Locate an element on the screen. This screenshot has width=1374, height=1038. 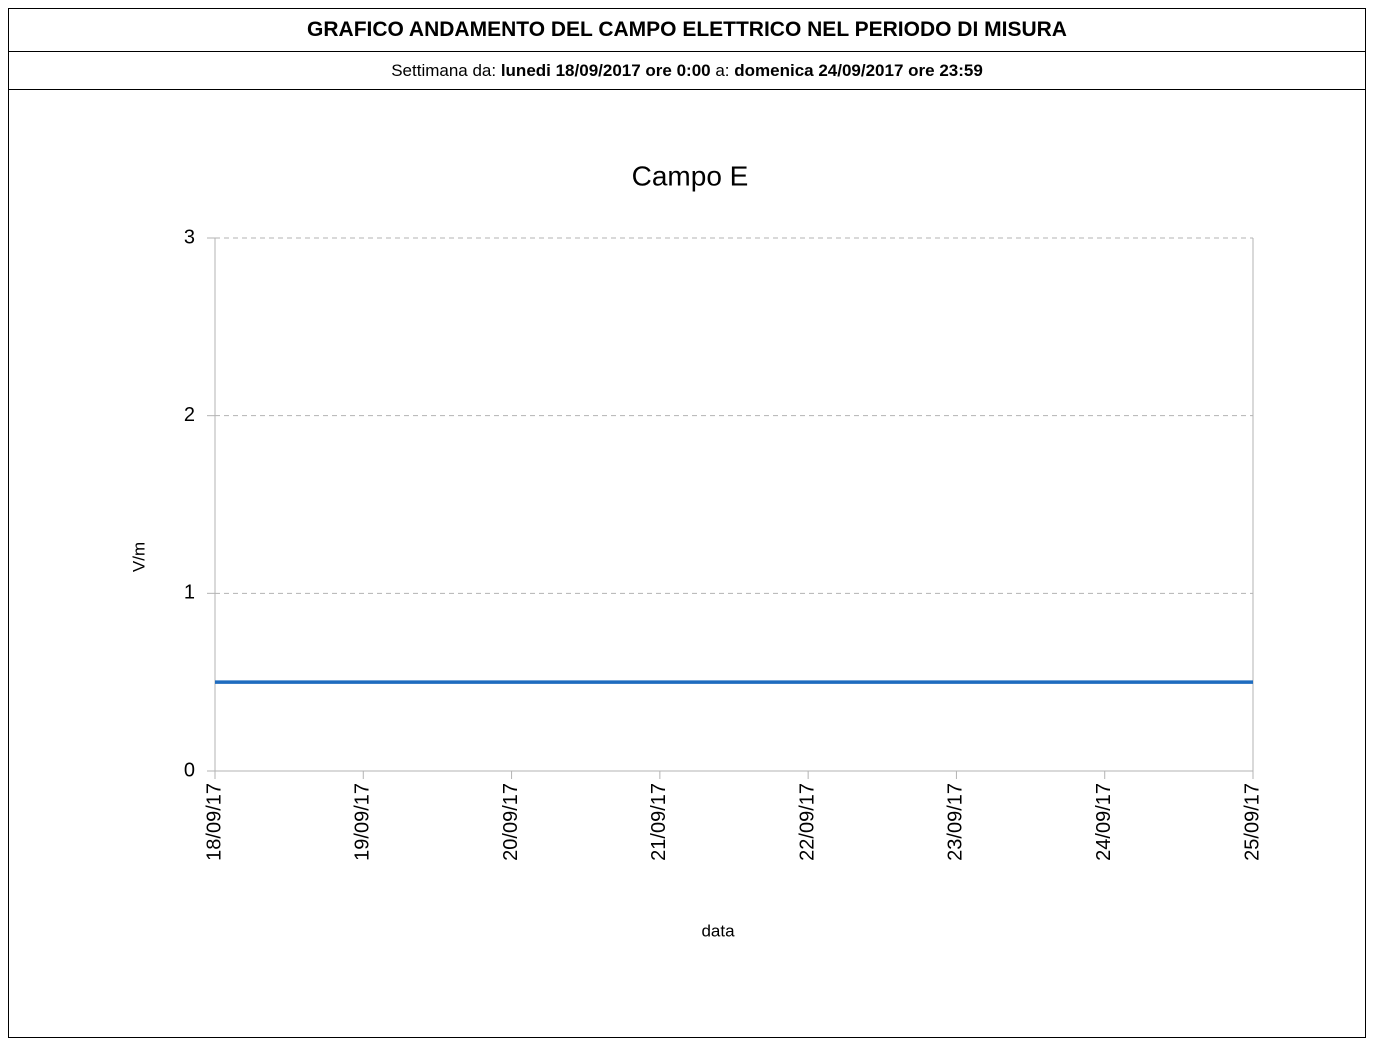
subtitle-start: lunedi 18/09/2017 ore 0:00 is located at coordinates (605, 70).